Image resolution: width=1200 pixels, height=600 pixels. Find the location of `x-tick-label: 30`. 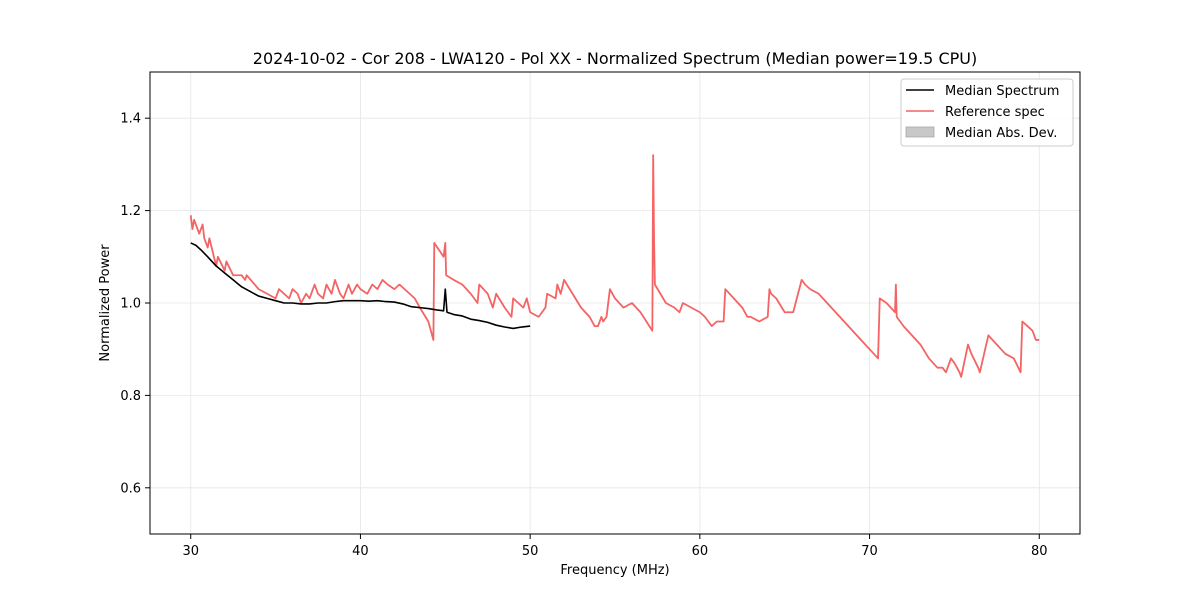

x-tick-label: 30 is located at coordinates (190, 551).